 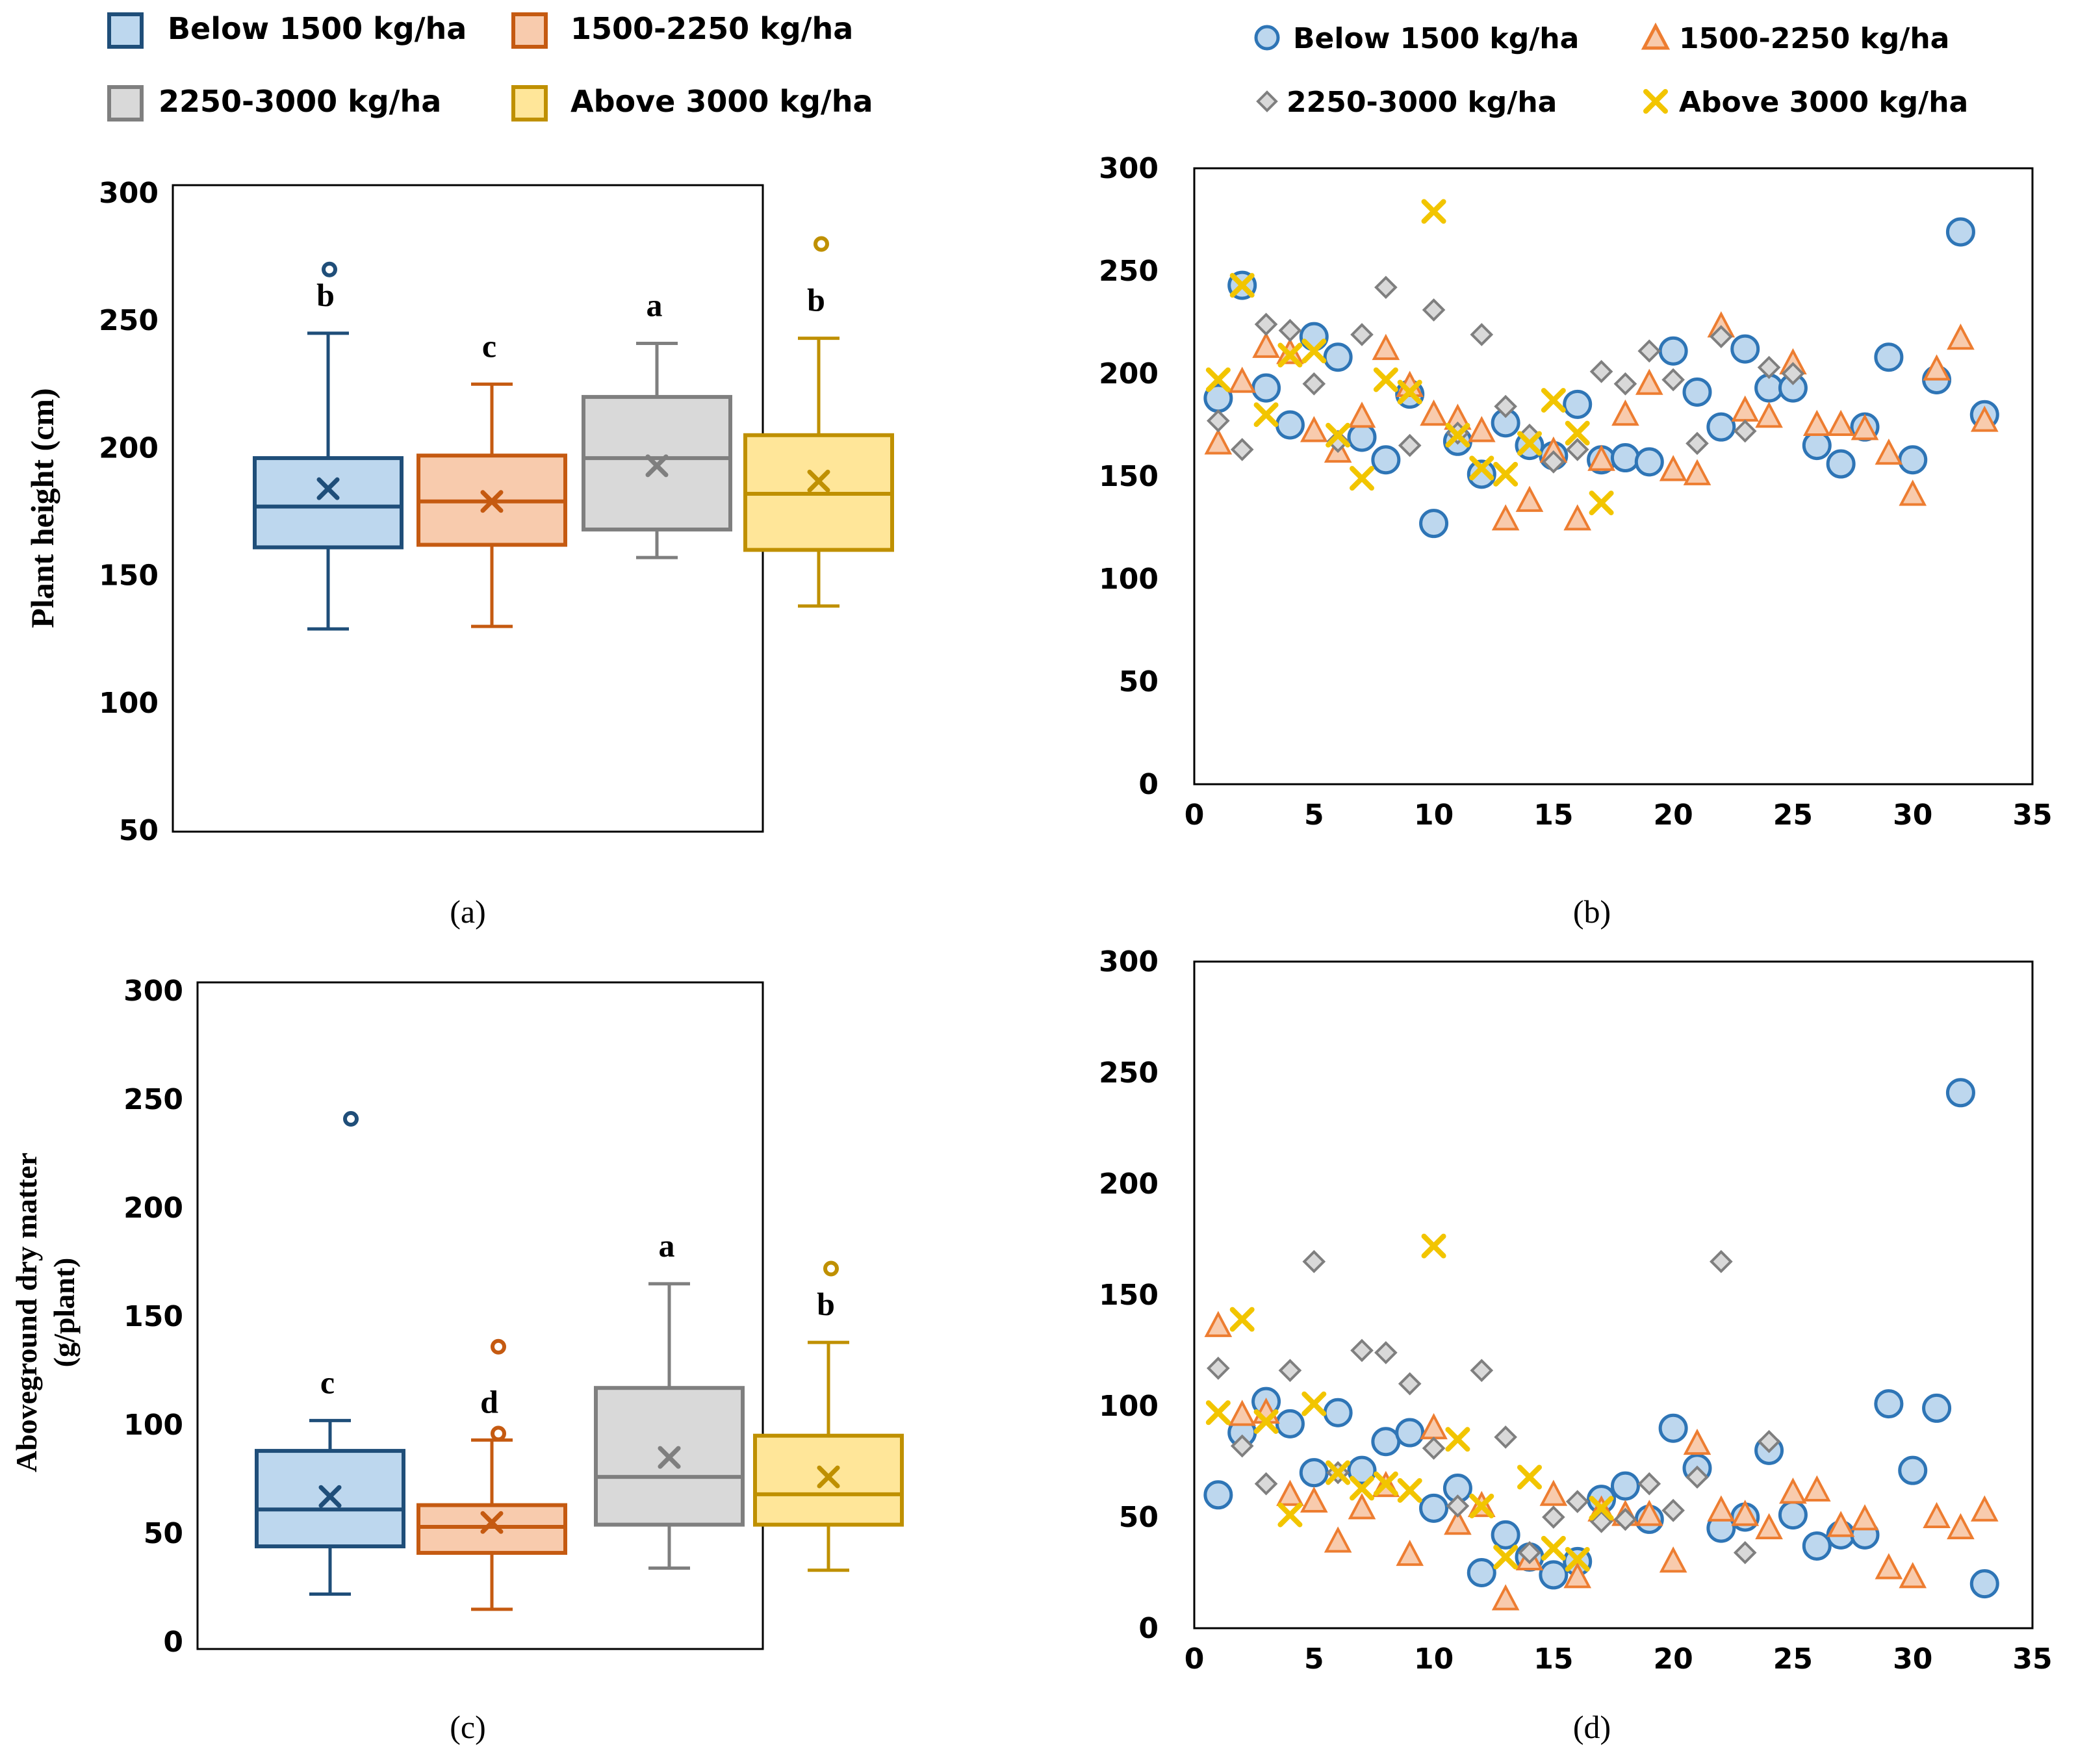 What do you see at coordinates (1553, 815) in the screenshot?
I see `x-tick-label: 15` at bounding box center [1553, 815].